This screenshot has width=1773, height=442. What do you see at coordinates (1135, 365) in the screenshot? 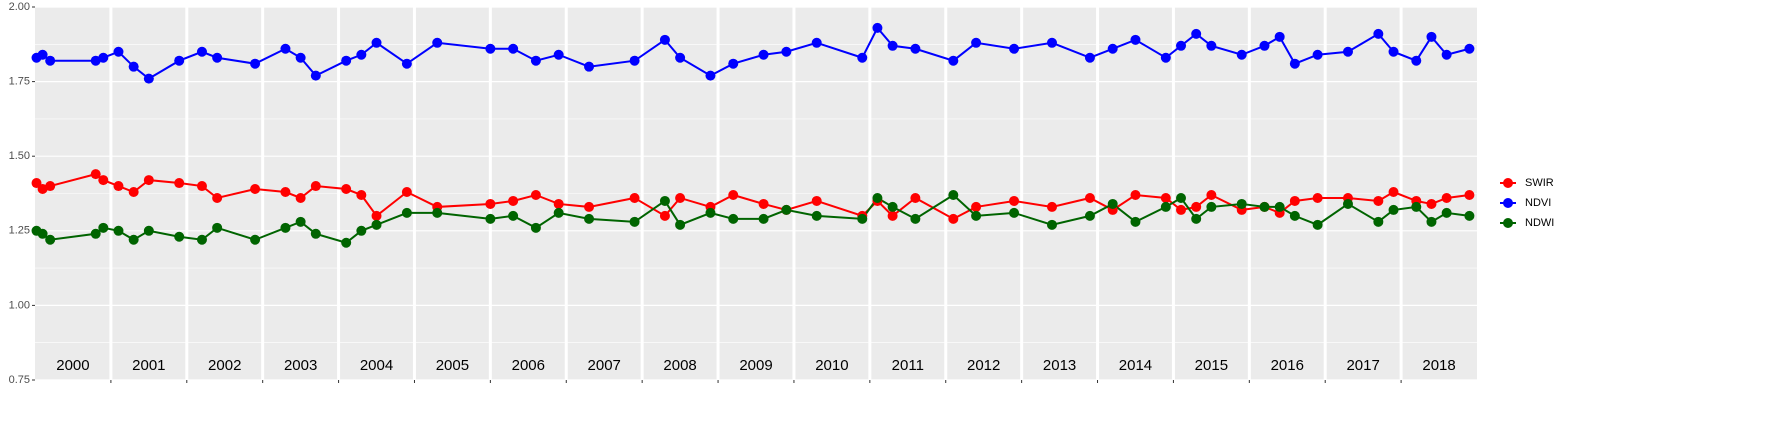
I see `year-label: 2014` at bounding box center [1135, 365].